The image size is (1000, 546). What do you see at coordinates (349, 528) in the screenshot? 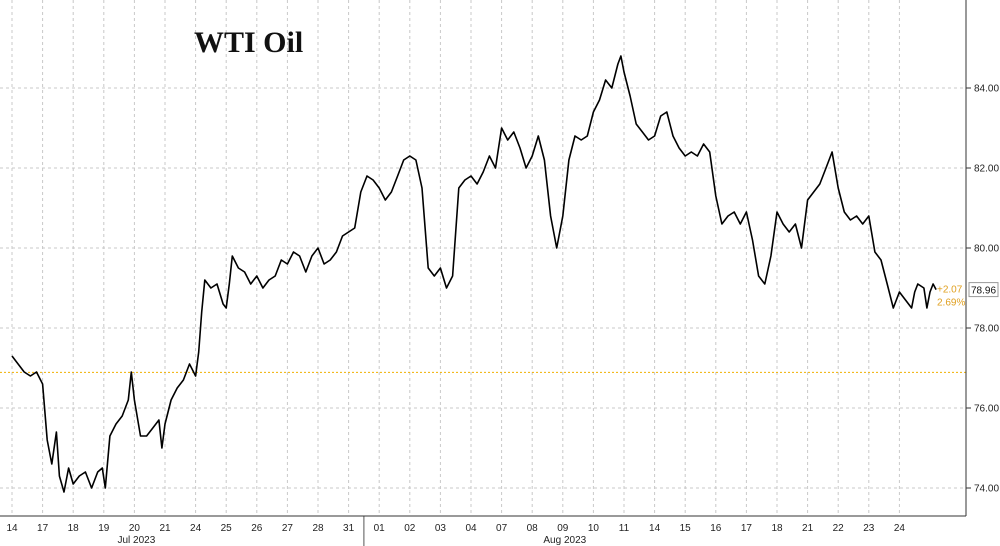
I see `x-tick-label: 31` at bounding box center [349, 528].